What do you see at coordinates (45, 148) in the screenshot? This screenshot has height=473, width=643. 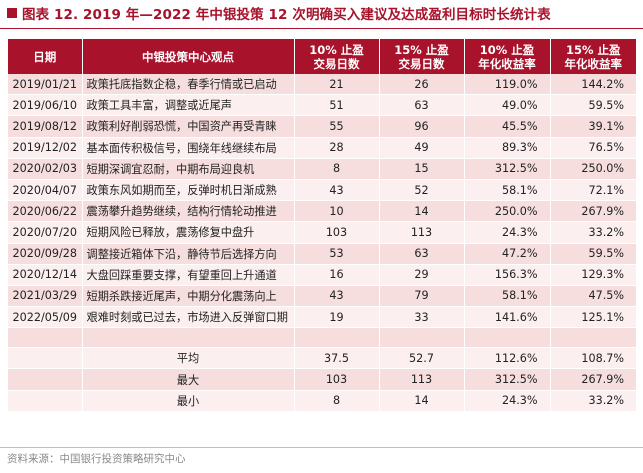 I see `cell-date: 2019/12/02` at bounding box center [45, 148].